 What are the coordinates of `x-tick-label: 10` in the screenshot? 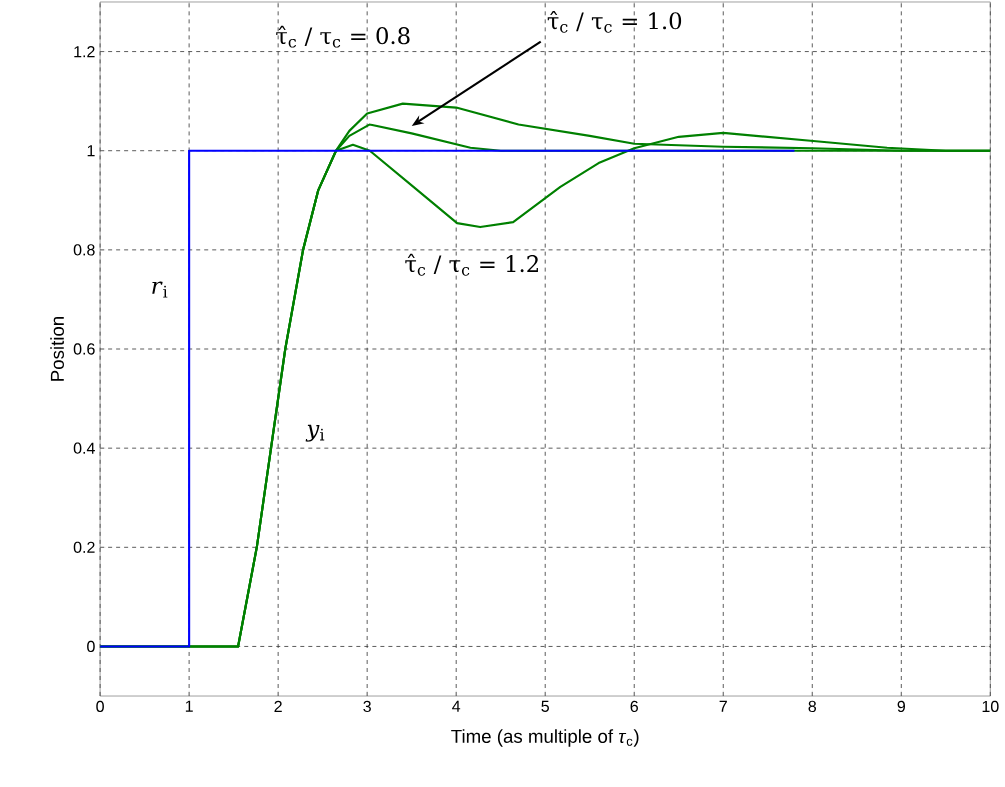 It's located at (990, 706).